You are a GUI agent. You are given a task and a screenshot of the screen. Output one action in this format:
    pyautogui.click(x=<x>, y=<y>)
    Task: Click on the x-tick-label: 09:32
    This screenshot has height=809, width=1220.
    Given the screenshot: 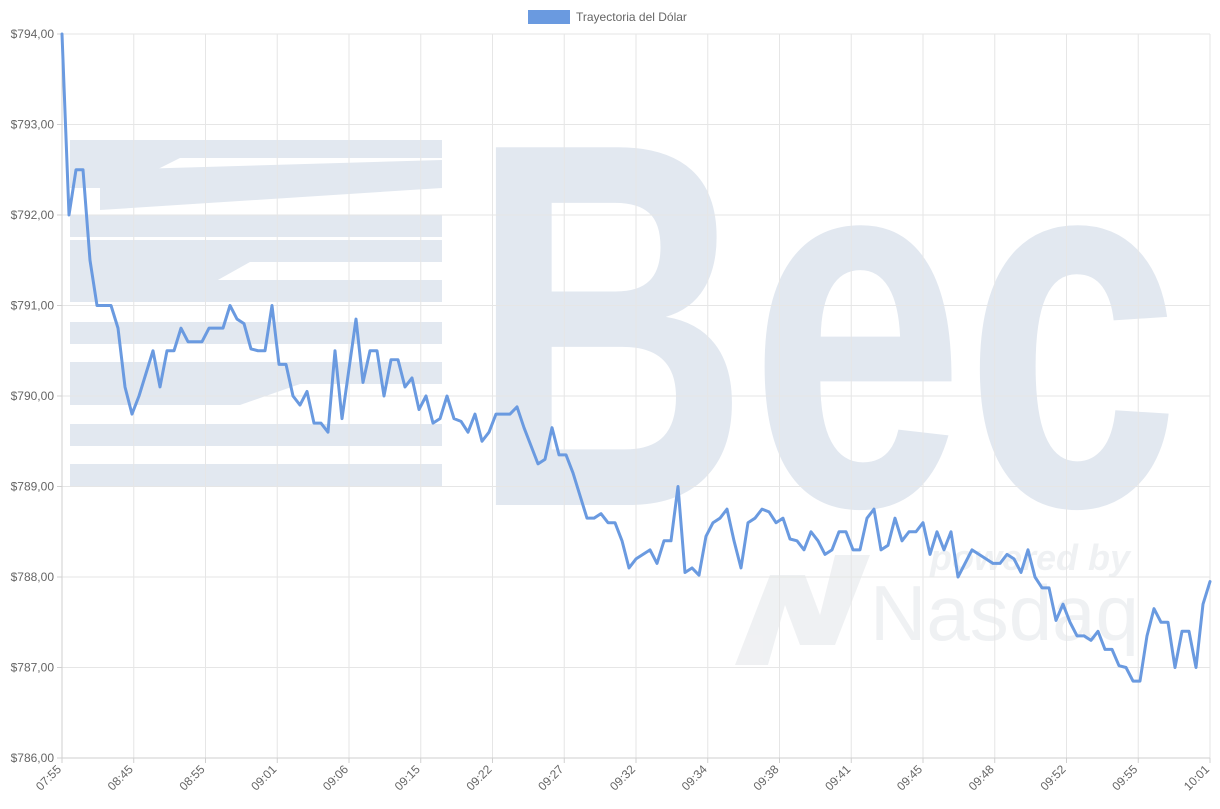 What is the action you would take?
    pyautogui.click(x=622, y=777)
    